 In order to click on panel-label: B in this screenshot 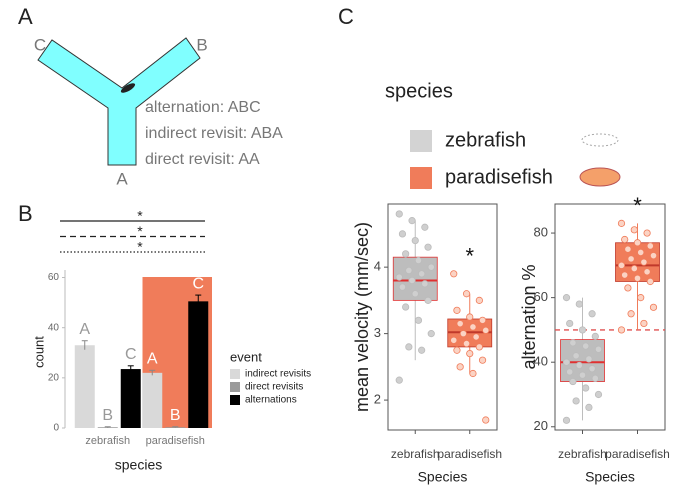, I will do `click(25, 213)`.